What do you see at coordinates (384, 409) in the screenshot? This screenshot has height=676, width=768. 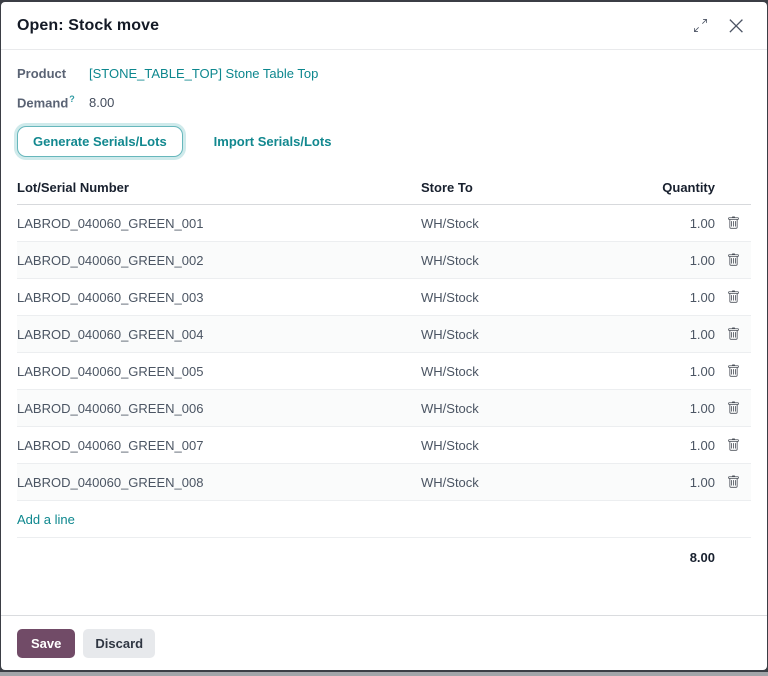 I see `table-row: LABROD_040060_GREEN_006 WH/Stock 1.00` at bounding box center [384, 409].